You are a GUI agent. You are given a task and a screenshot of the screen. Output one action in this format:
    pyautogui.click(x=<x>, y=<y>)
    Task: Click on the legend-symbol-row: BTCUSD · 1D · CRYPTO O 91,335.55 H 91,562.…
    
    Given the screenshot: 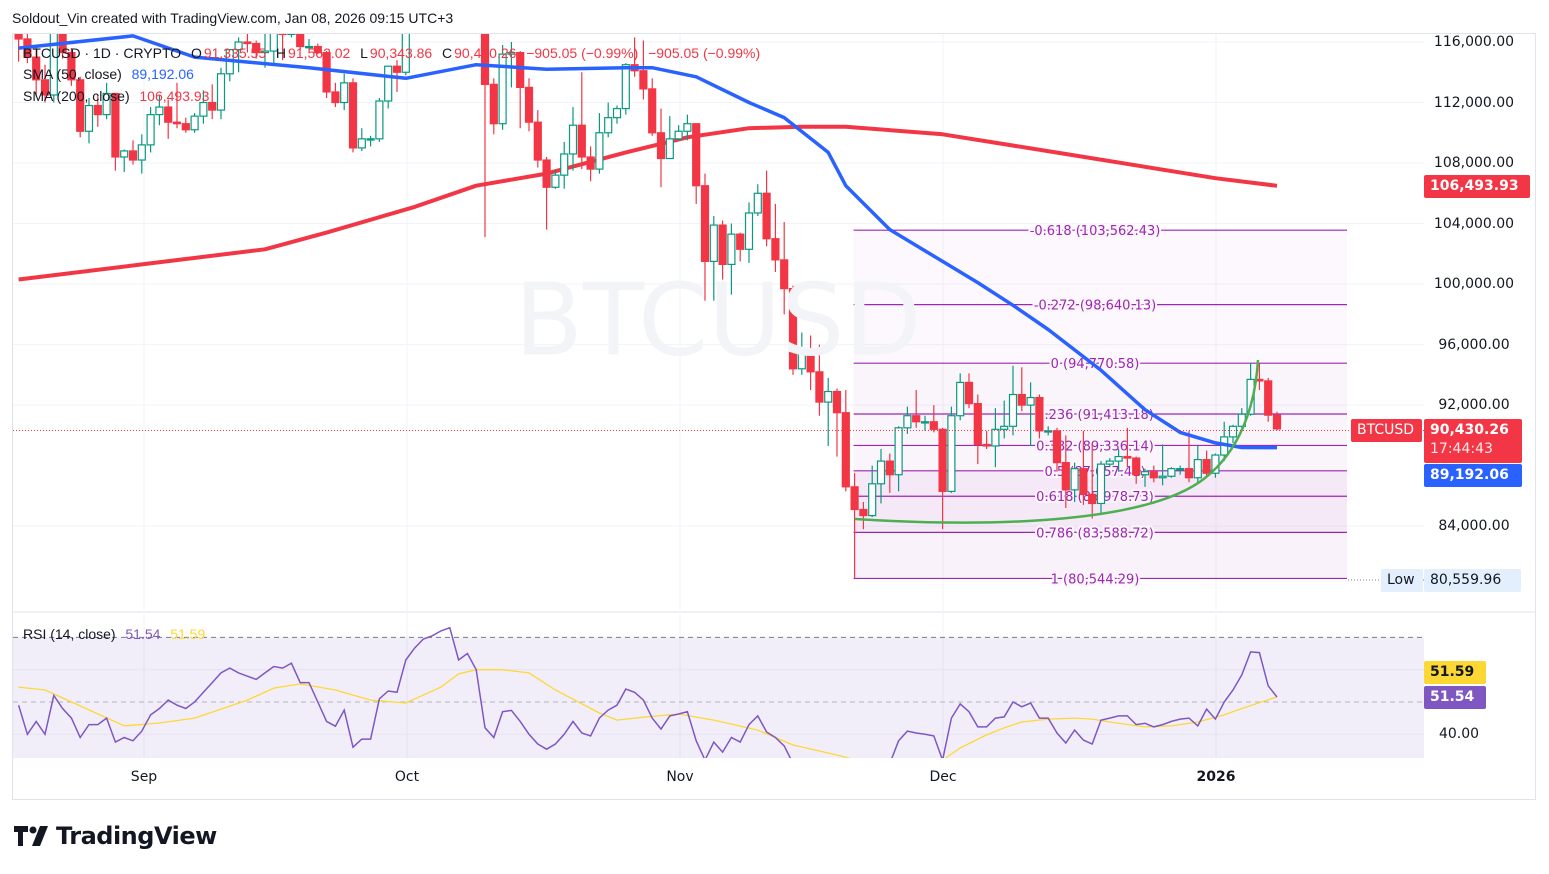 What is the action you would take?
    pyautogui.click(x=392, y=53)
    